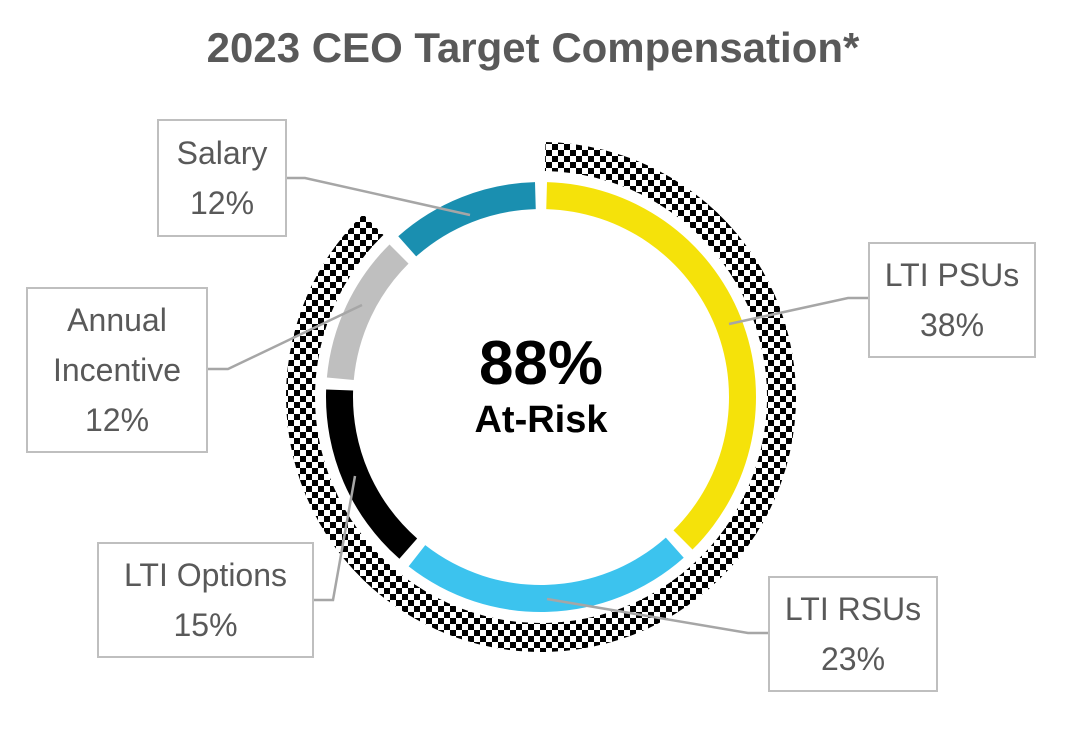 The height and width of the screenshot is (732, 1066). I want to click on label-options-value: 15%, so click(205, 625).